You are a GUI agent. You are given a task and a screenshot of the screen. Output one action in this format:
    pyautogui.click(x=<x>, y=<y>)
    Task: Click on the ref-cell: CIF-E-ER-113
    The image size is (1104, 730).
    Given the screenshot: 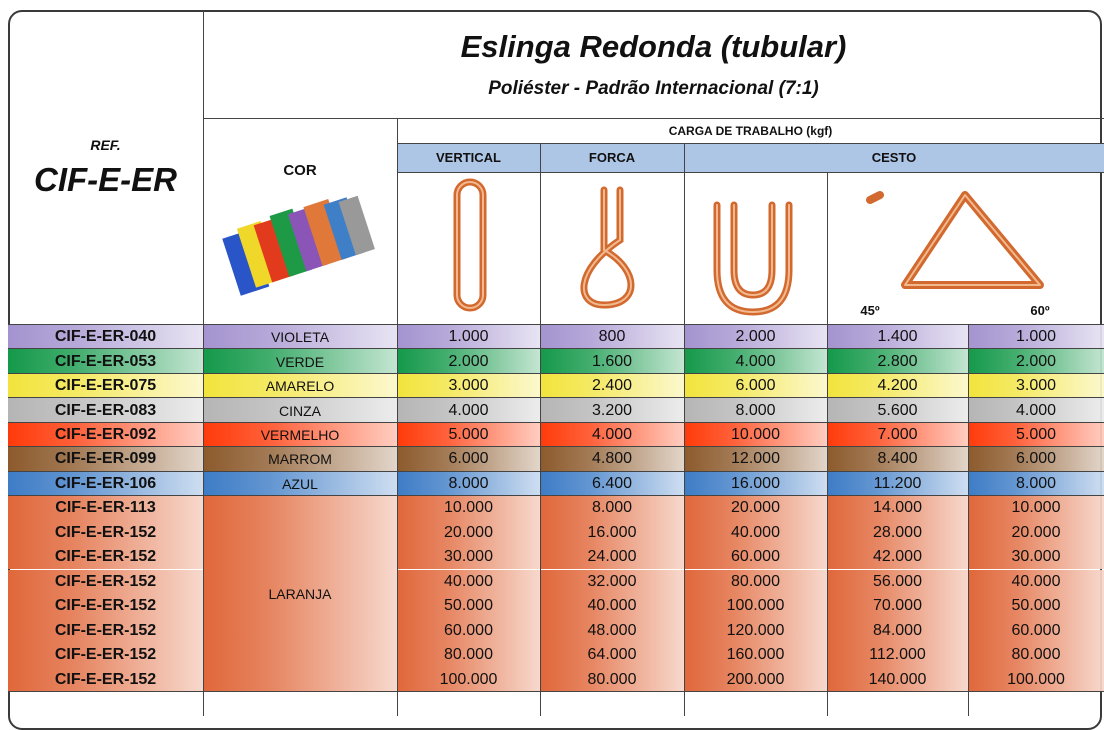 What is the action you would take?
    pyautogui.click(x=105, y=508)
    